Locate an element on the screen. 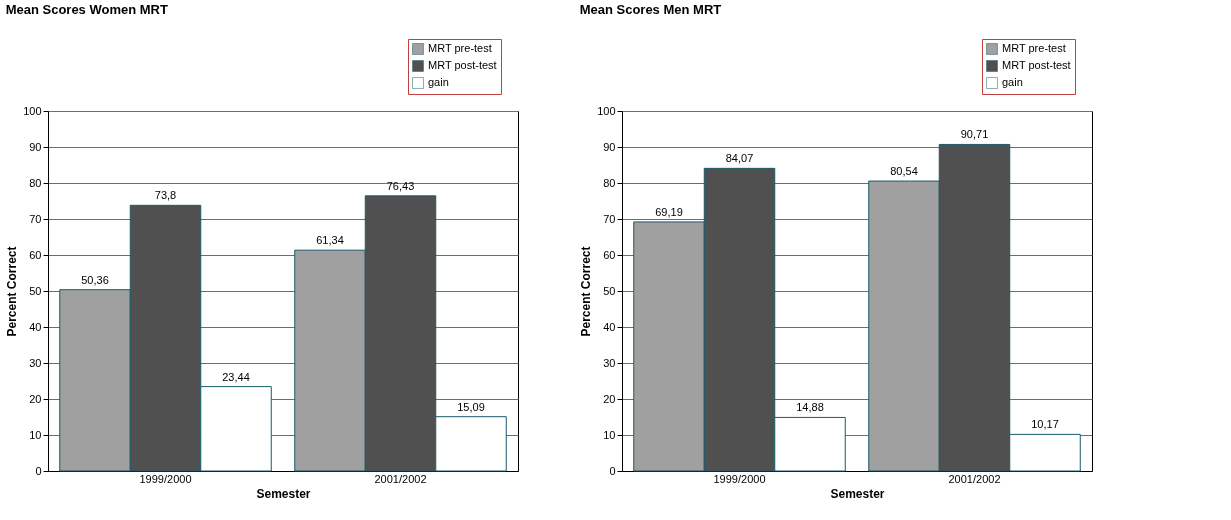 The width and height of the screenshot is (1231, 520). data-label: 50,36 is located at coordinates (95, 279).